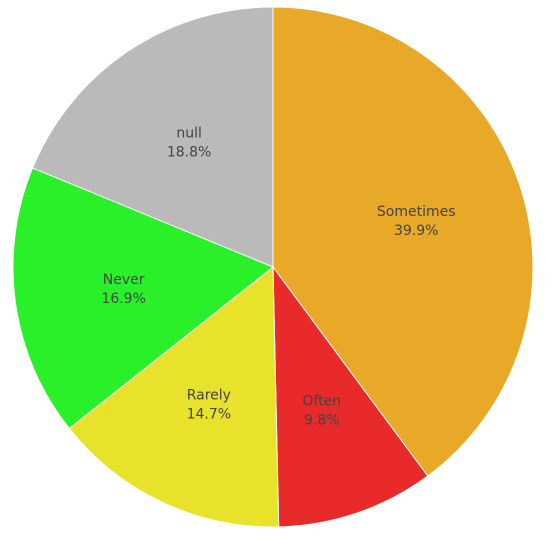  What do you see at coordinates (189, 143) in the screenshot?
I see `pie-label-null: null 18.8%` at bounding box center [189, 143].